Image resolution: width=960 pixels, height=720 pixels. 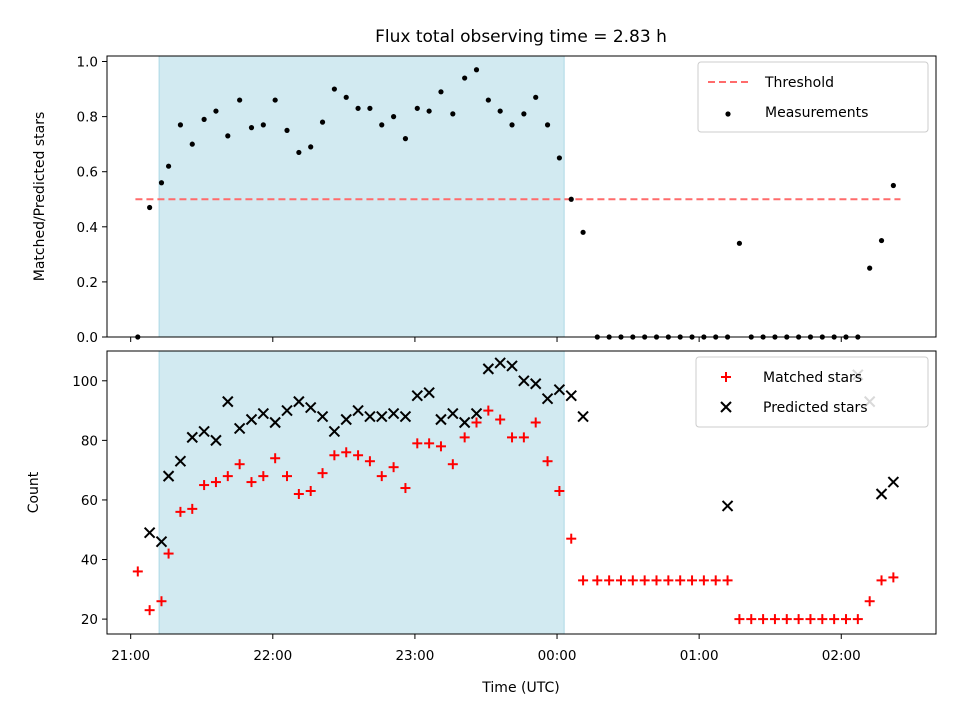 What do you see at coordinates (726, 407) in the screenshot?
I see `legend-predicted-swatch` at bounding box center [726, 407].